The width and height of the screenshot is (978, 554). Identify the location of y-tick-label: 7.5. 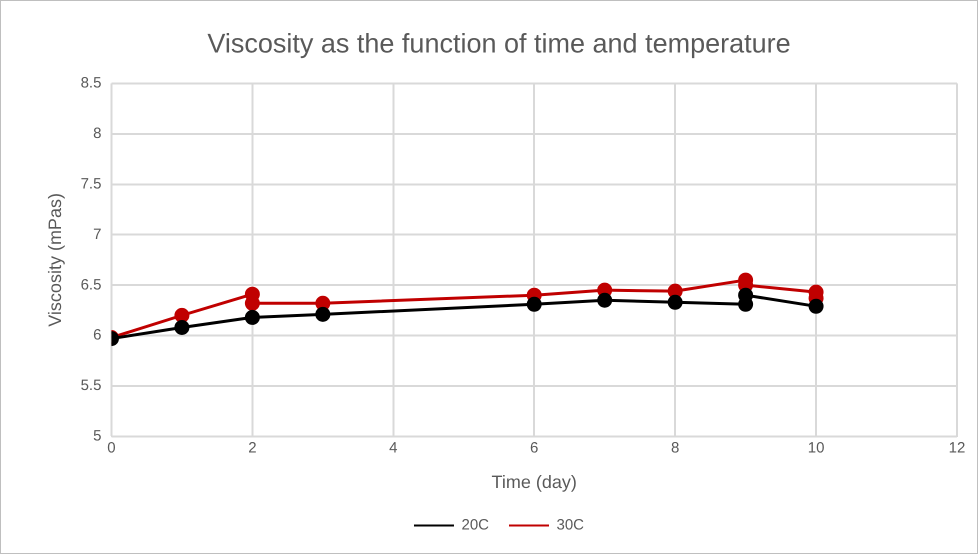
(91, 183).